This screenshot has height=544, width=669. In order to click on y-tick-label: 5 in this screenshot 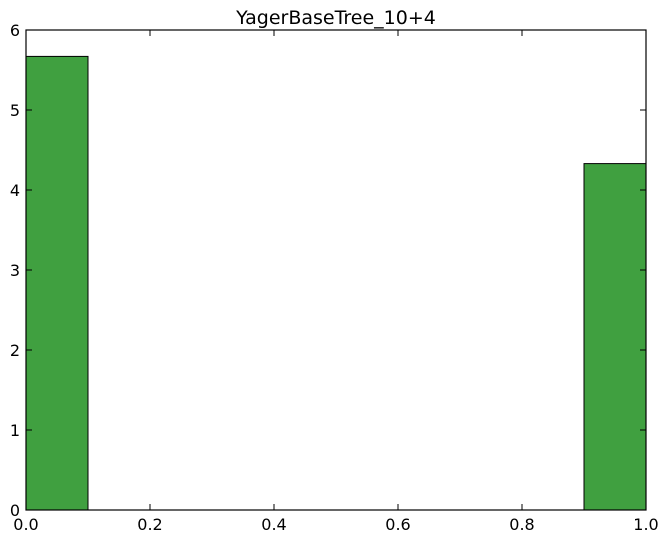, I will do `click(15, 110)`.